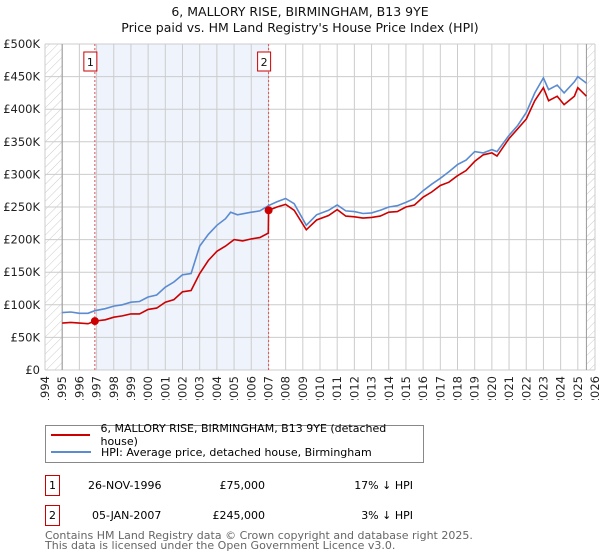 This screenshot has height=560, width=600. What do you see at coordinates (21, 44) in the screenshot?
I see `y-tick-label: £500K` at bounding box center [21, 44].